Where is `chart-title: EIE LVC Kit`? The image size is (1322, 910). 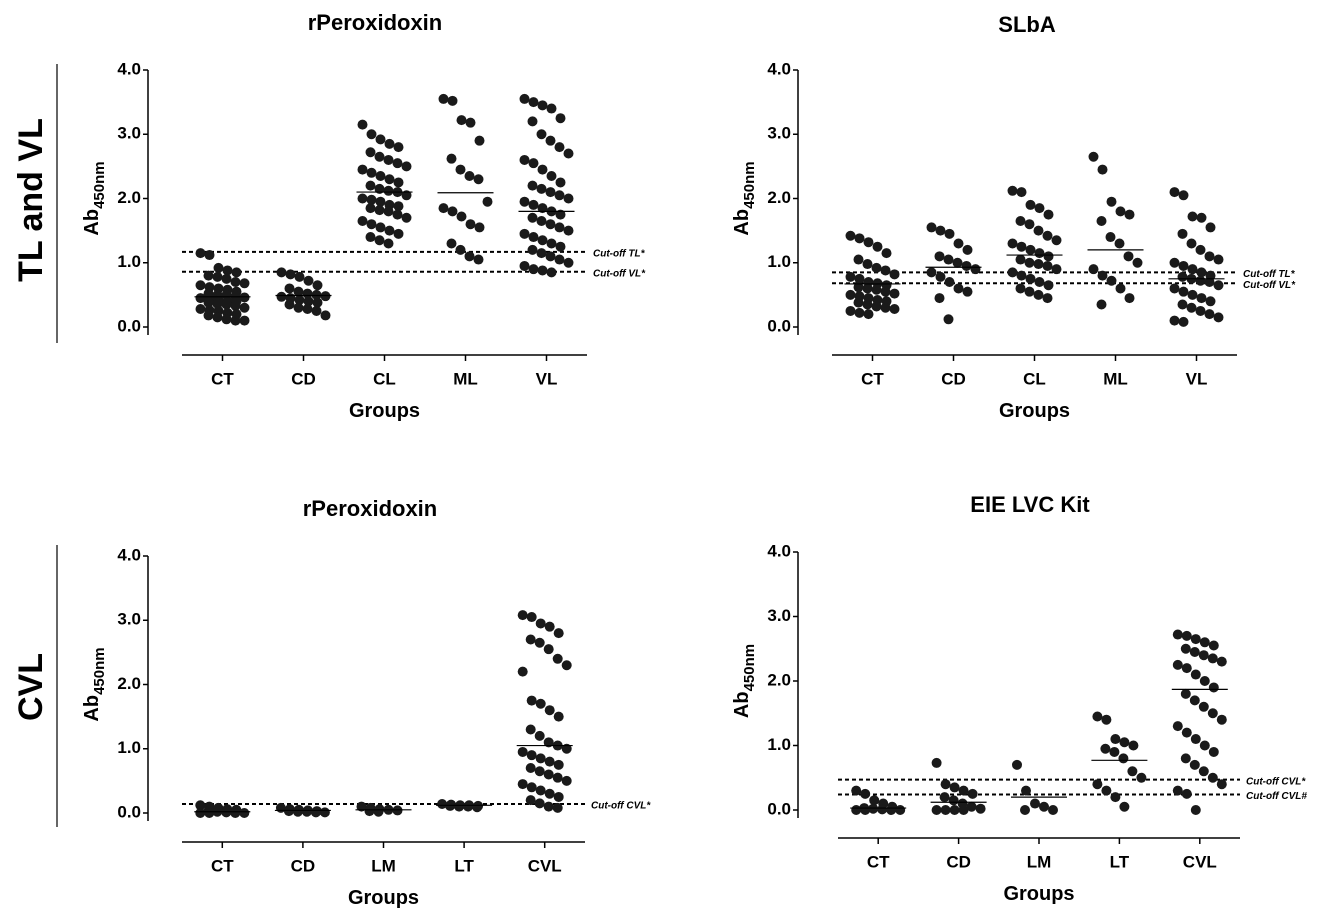
chart-title: EIE LVC Kit is located at coordinates (1030, 504).